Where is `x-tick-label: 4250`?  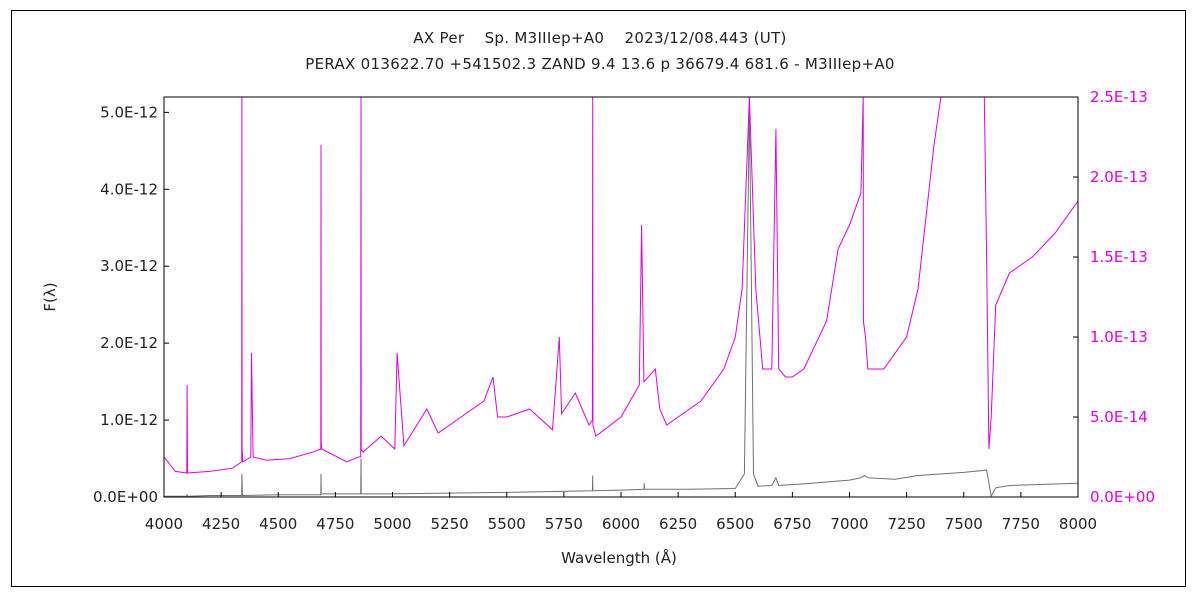 x-tick-label: 4250 is located at coordinates (221, 524).